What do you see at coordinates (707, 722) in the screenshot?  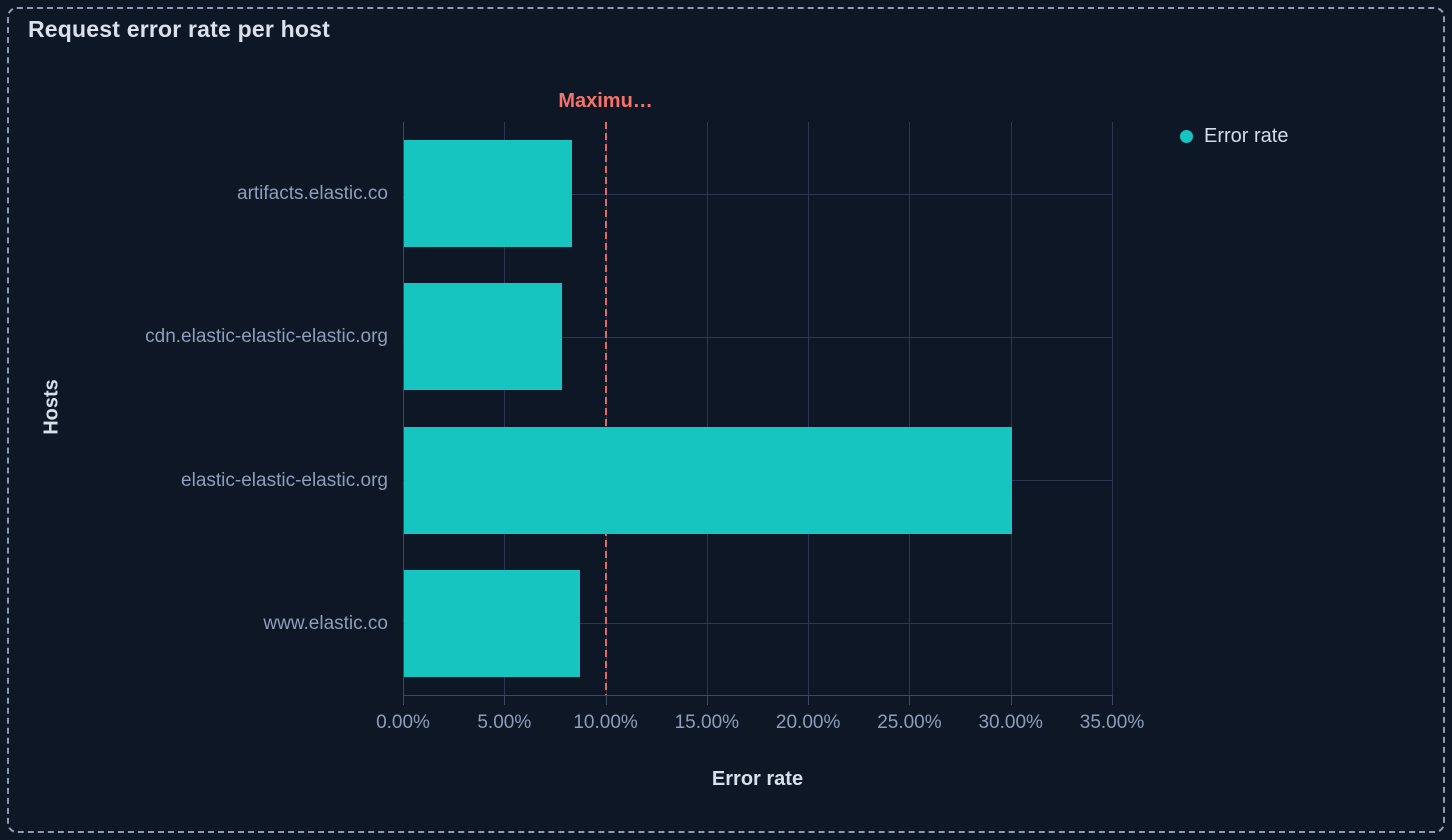 I see `x-tick-label: 15.00%` at bounding box center [707, 722].